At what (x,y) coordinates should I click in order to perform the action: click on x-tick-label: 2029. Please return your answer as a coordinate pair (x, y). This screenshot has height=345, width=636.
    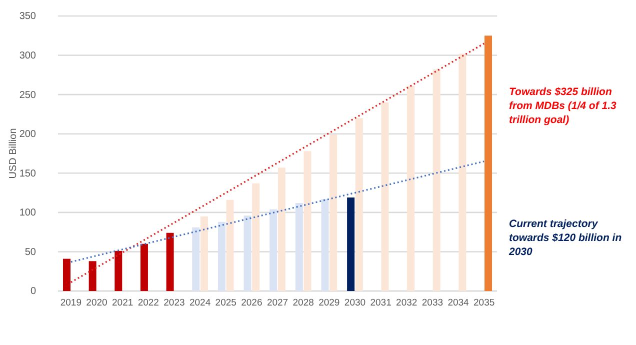
    Looking at the image, I should click on (329, 303).